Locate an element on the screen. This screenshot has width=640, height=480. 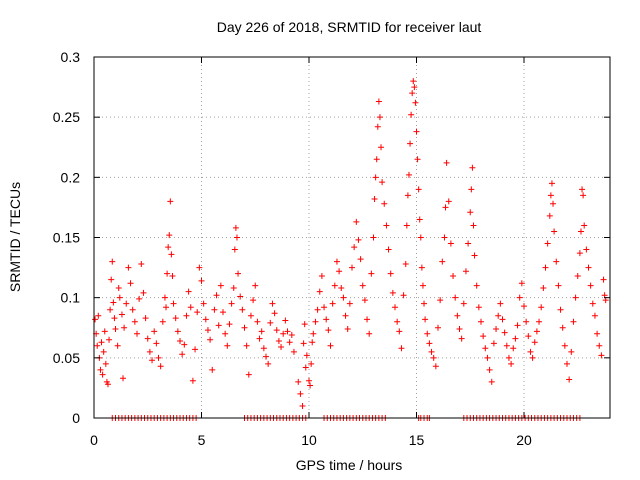
y-tick-label: 0.2 is located at coordinates (71, 177).